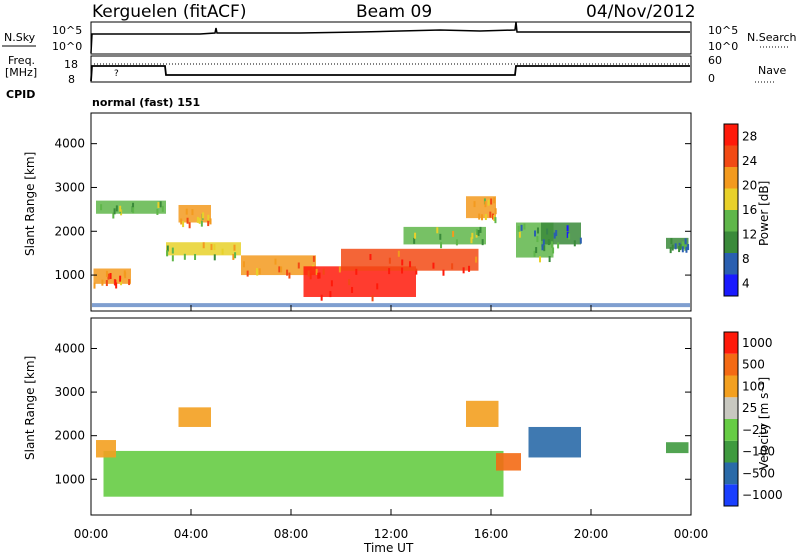  Describe the element at coordinates (772, 37) in the screenshot. I see `nsearch-label: N.Search` at that location.